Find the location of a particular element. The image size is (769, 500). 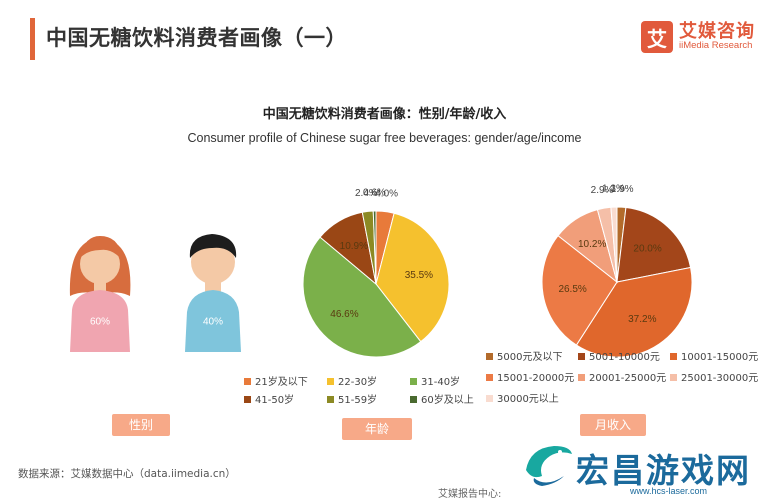

brand-name-en: iiMedia Research is located at coordinates (716, 46).